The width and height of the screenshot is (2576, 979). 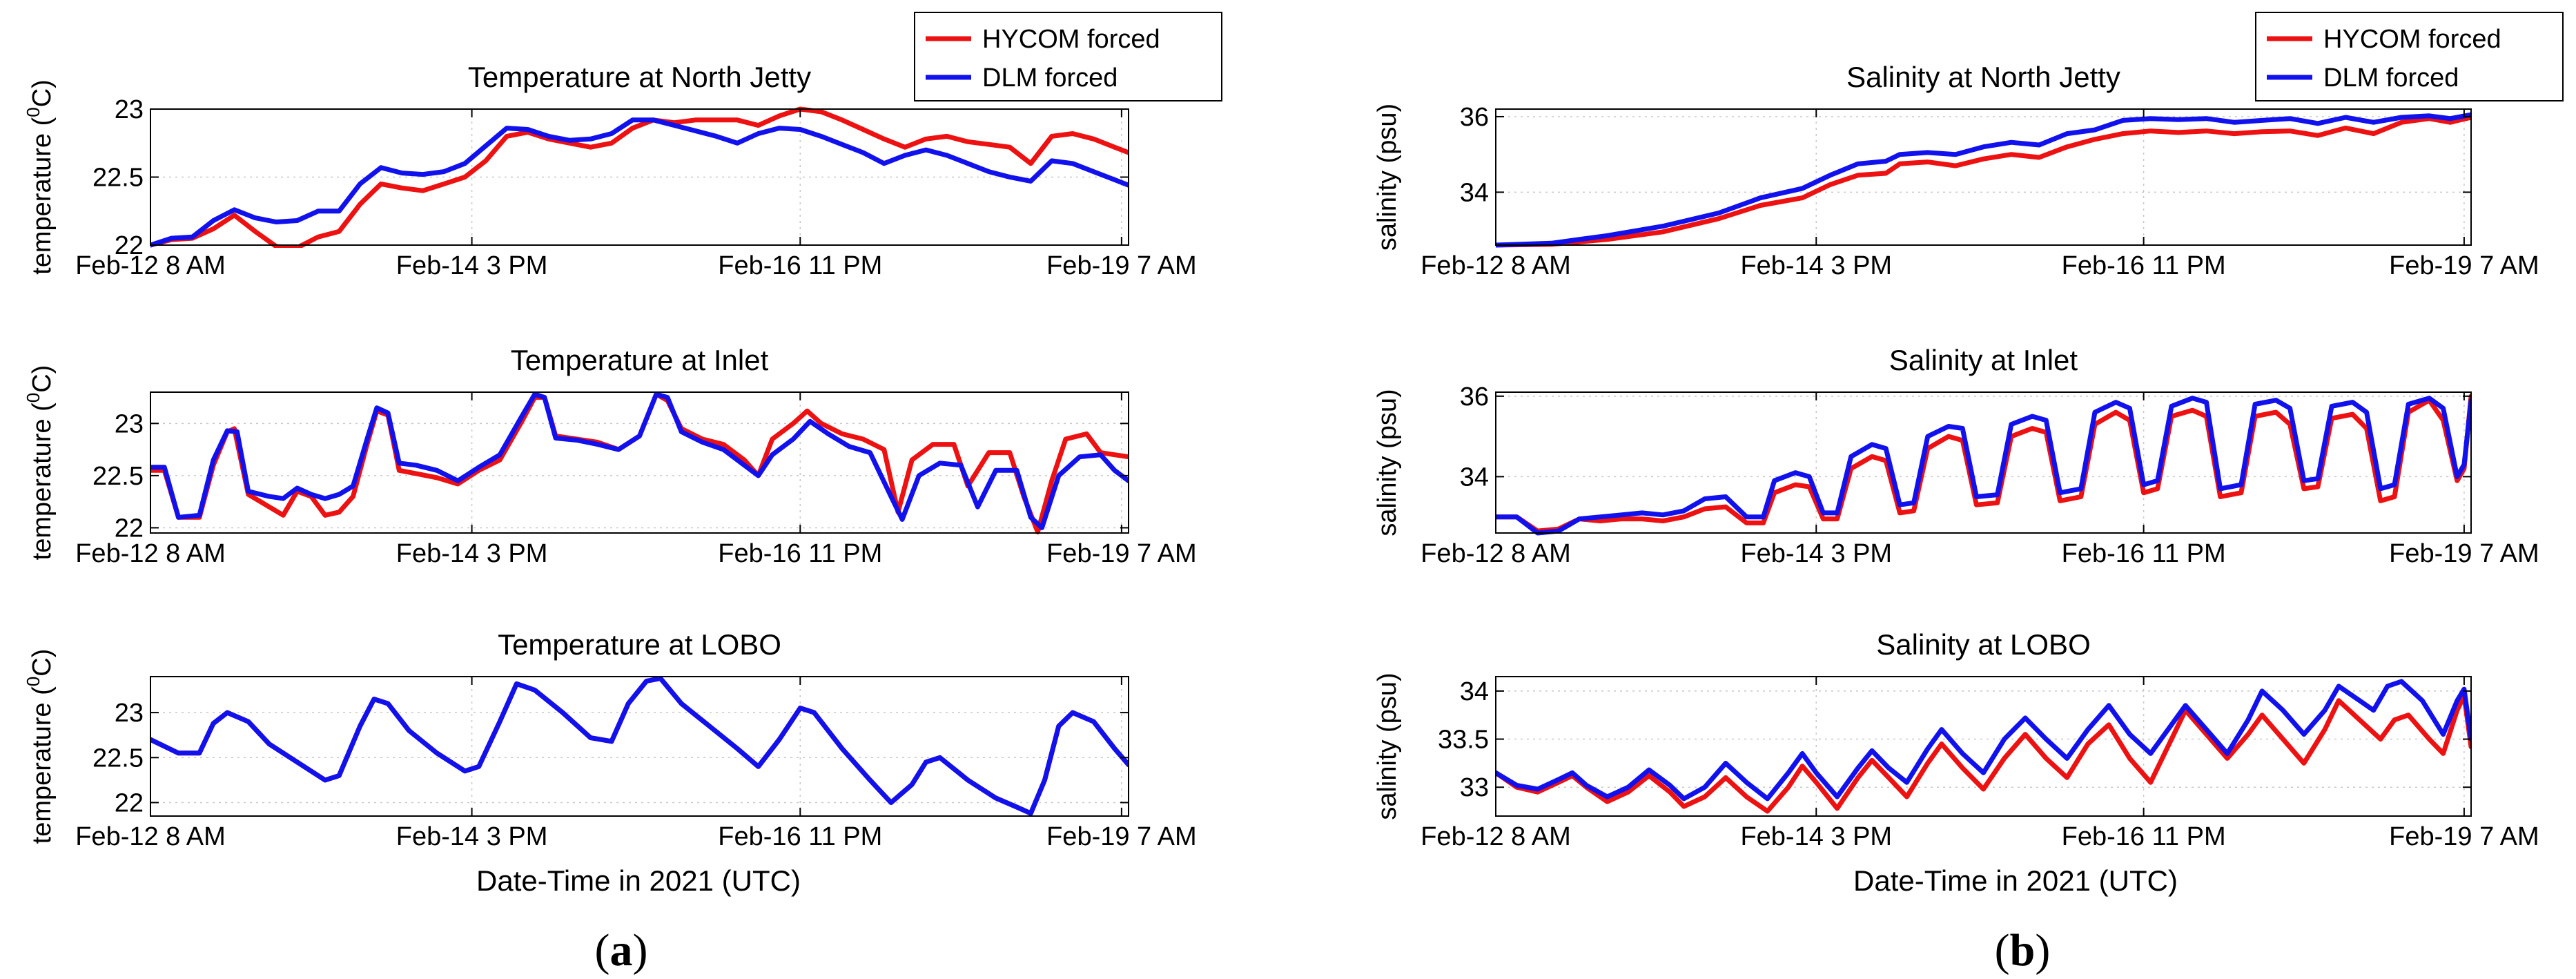 What do you see at coordinates (1816, 265) in the screenshot?
I see `sal-north-jetty-xtick-label-1: Feb-14 3 PM` at bounding box center [1816, 265].